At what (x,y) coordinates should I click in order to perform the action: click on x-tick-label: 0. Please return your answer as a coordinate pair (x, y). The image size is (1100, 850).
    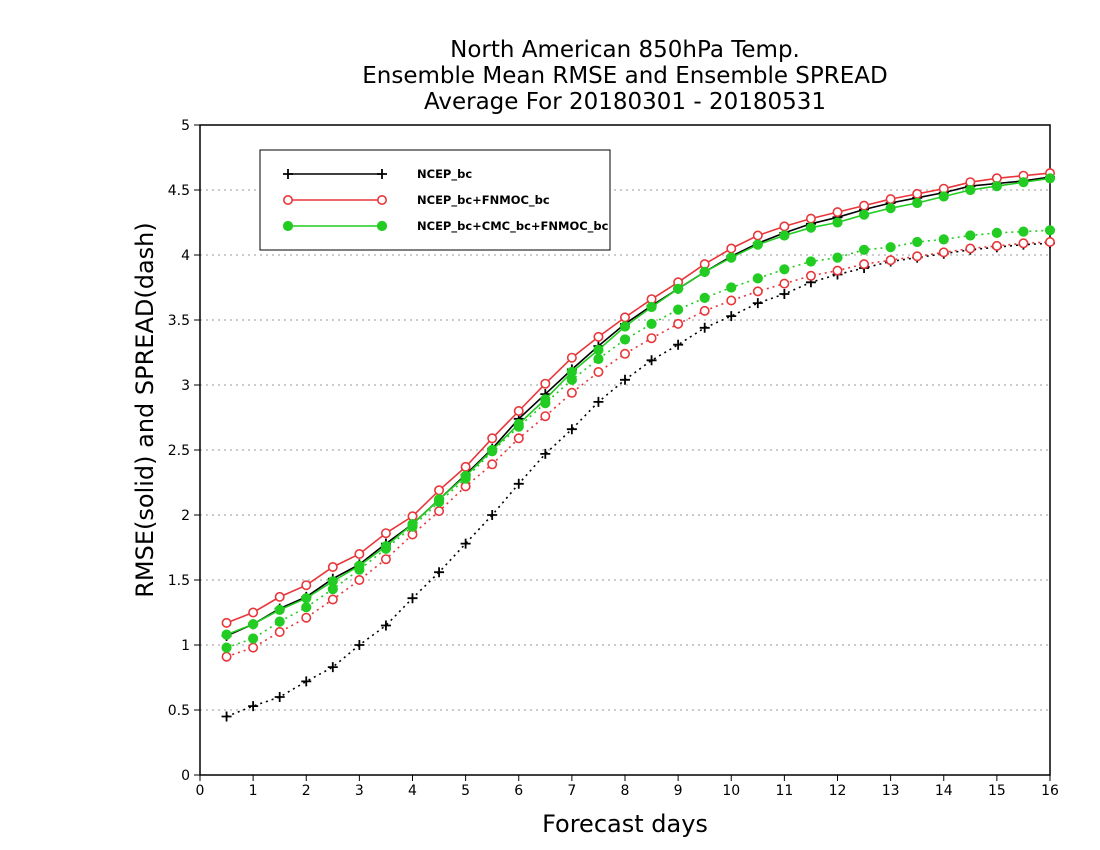
    Looking at the image, I should click on (200, 791).